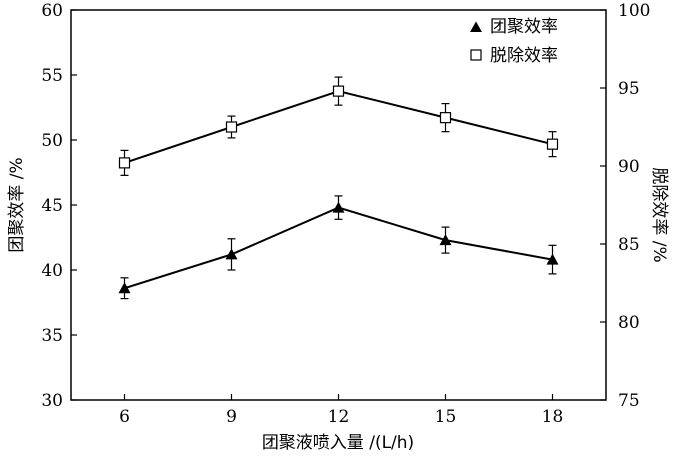 The height and width of the screenshot is (460, 675). I want to click on x-tick-label: 9, so click(231, 417).